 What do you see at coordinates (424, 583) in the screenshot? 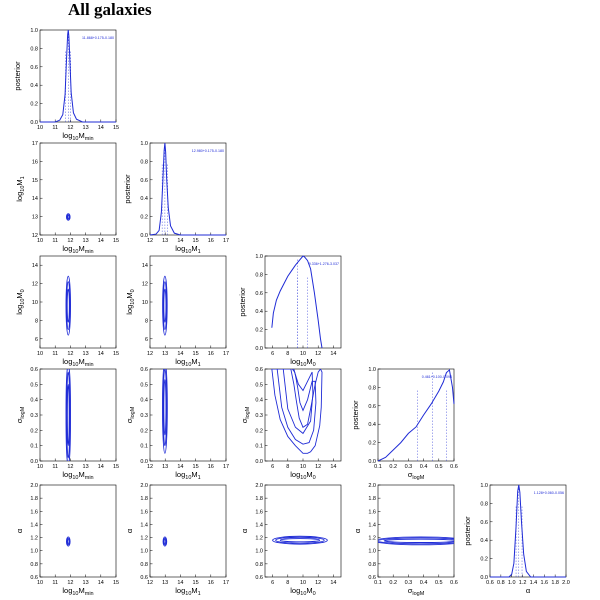
I see `panel-alpha-vs-sigma-xtick-label: 0.4` at bounding box center [424, 583].